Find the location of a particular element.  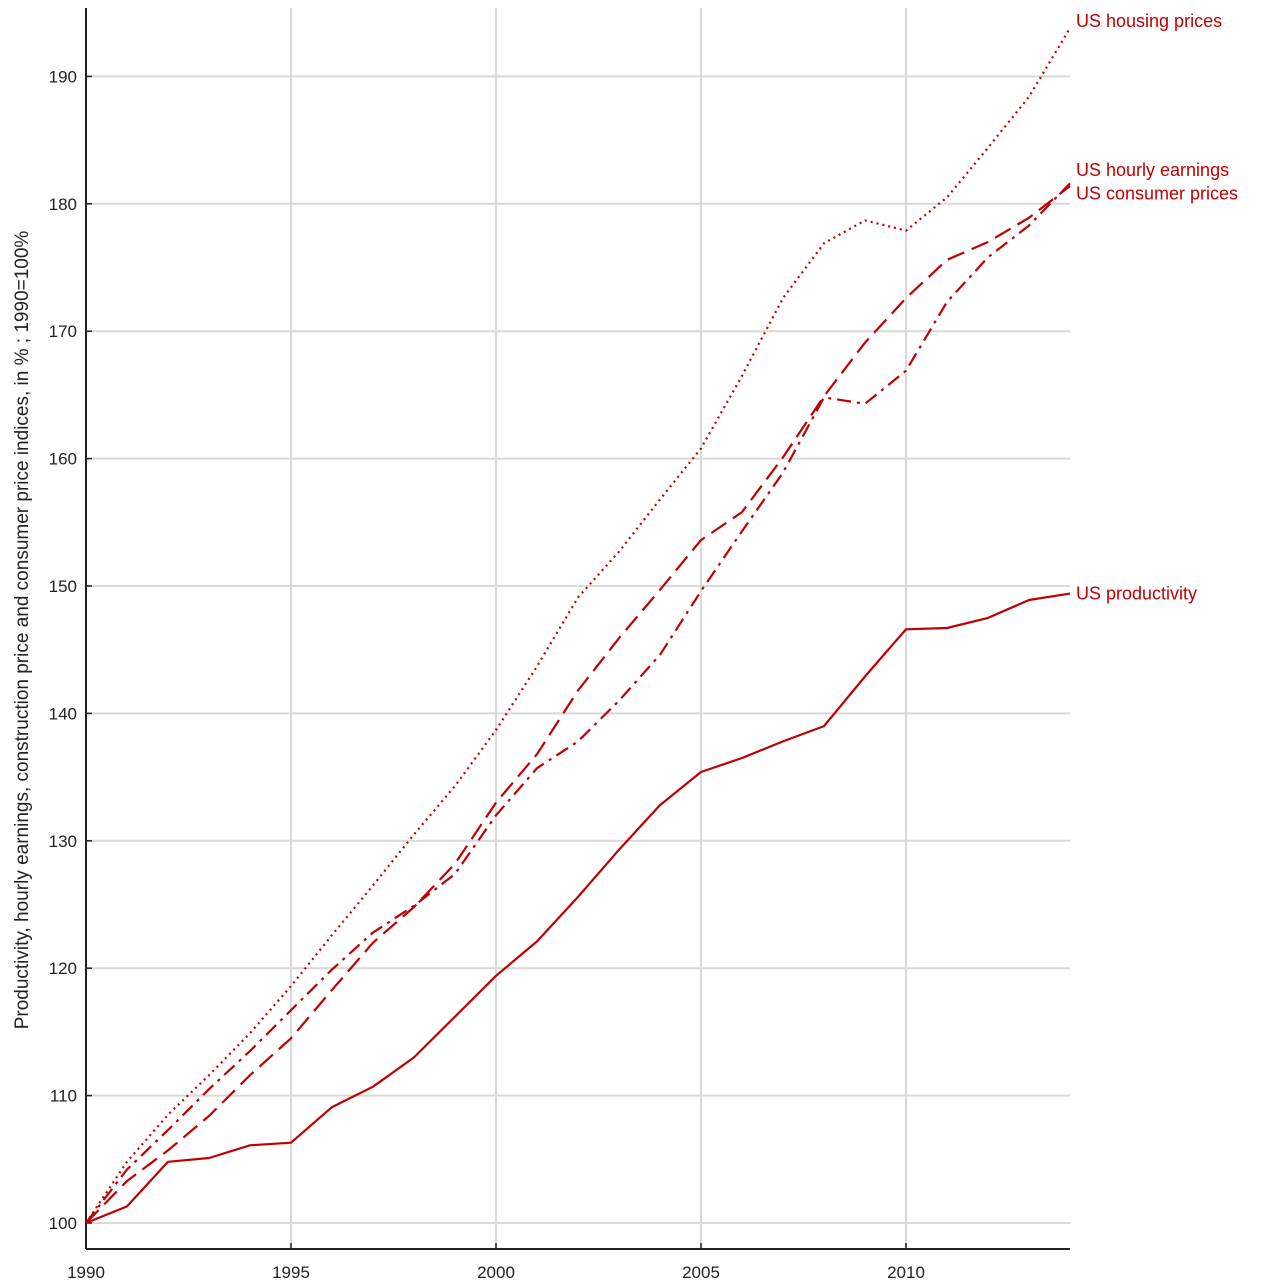

y-tick-label-130: 130 is located at coordinates (63, 841).